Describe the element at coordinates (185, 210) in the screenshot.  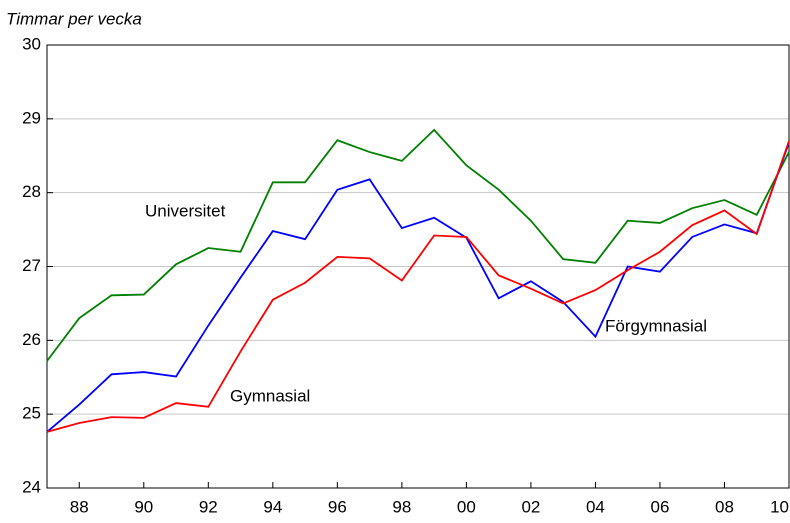
I see `series-label: Universitet` at that location.